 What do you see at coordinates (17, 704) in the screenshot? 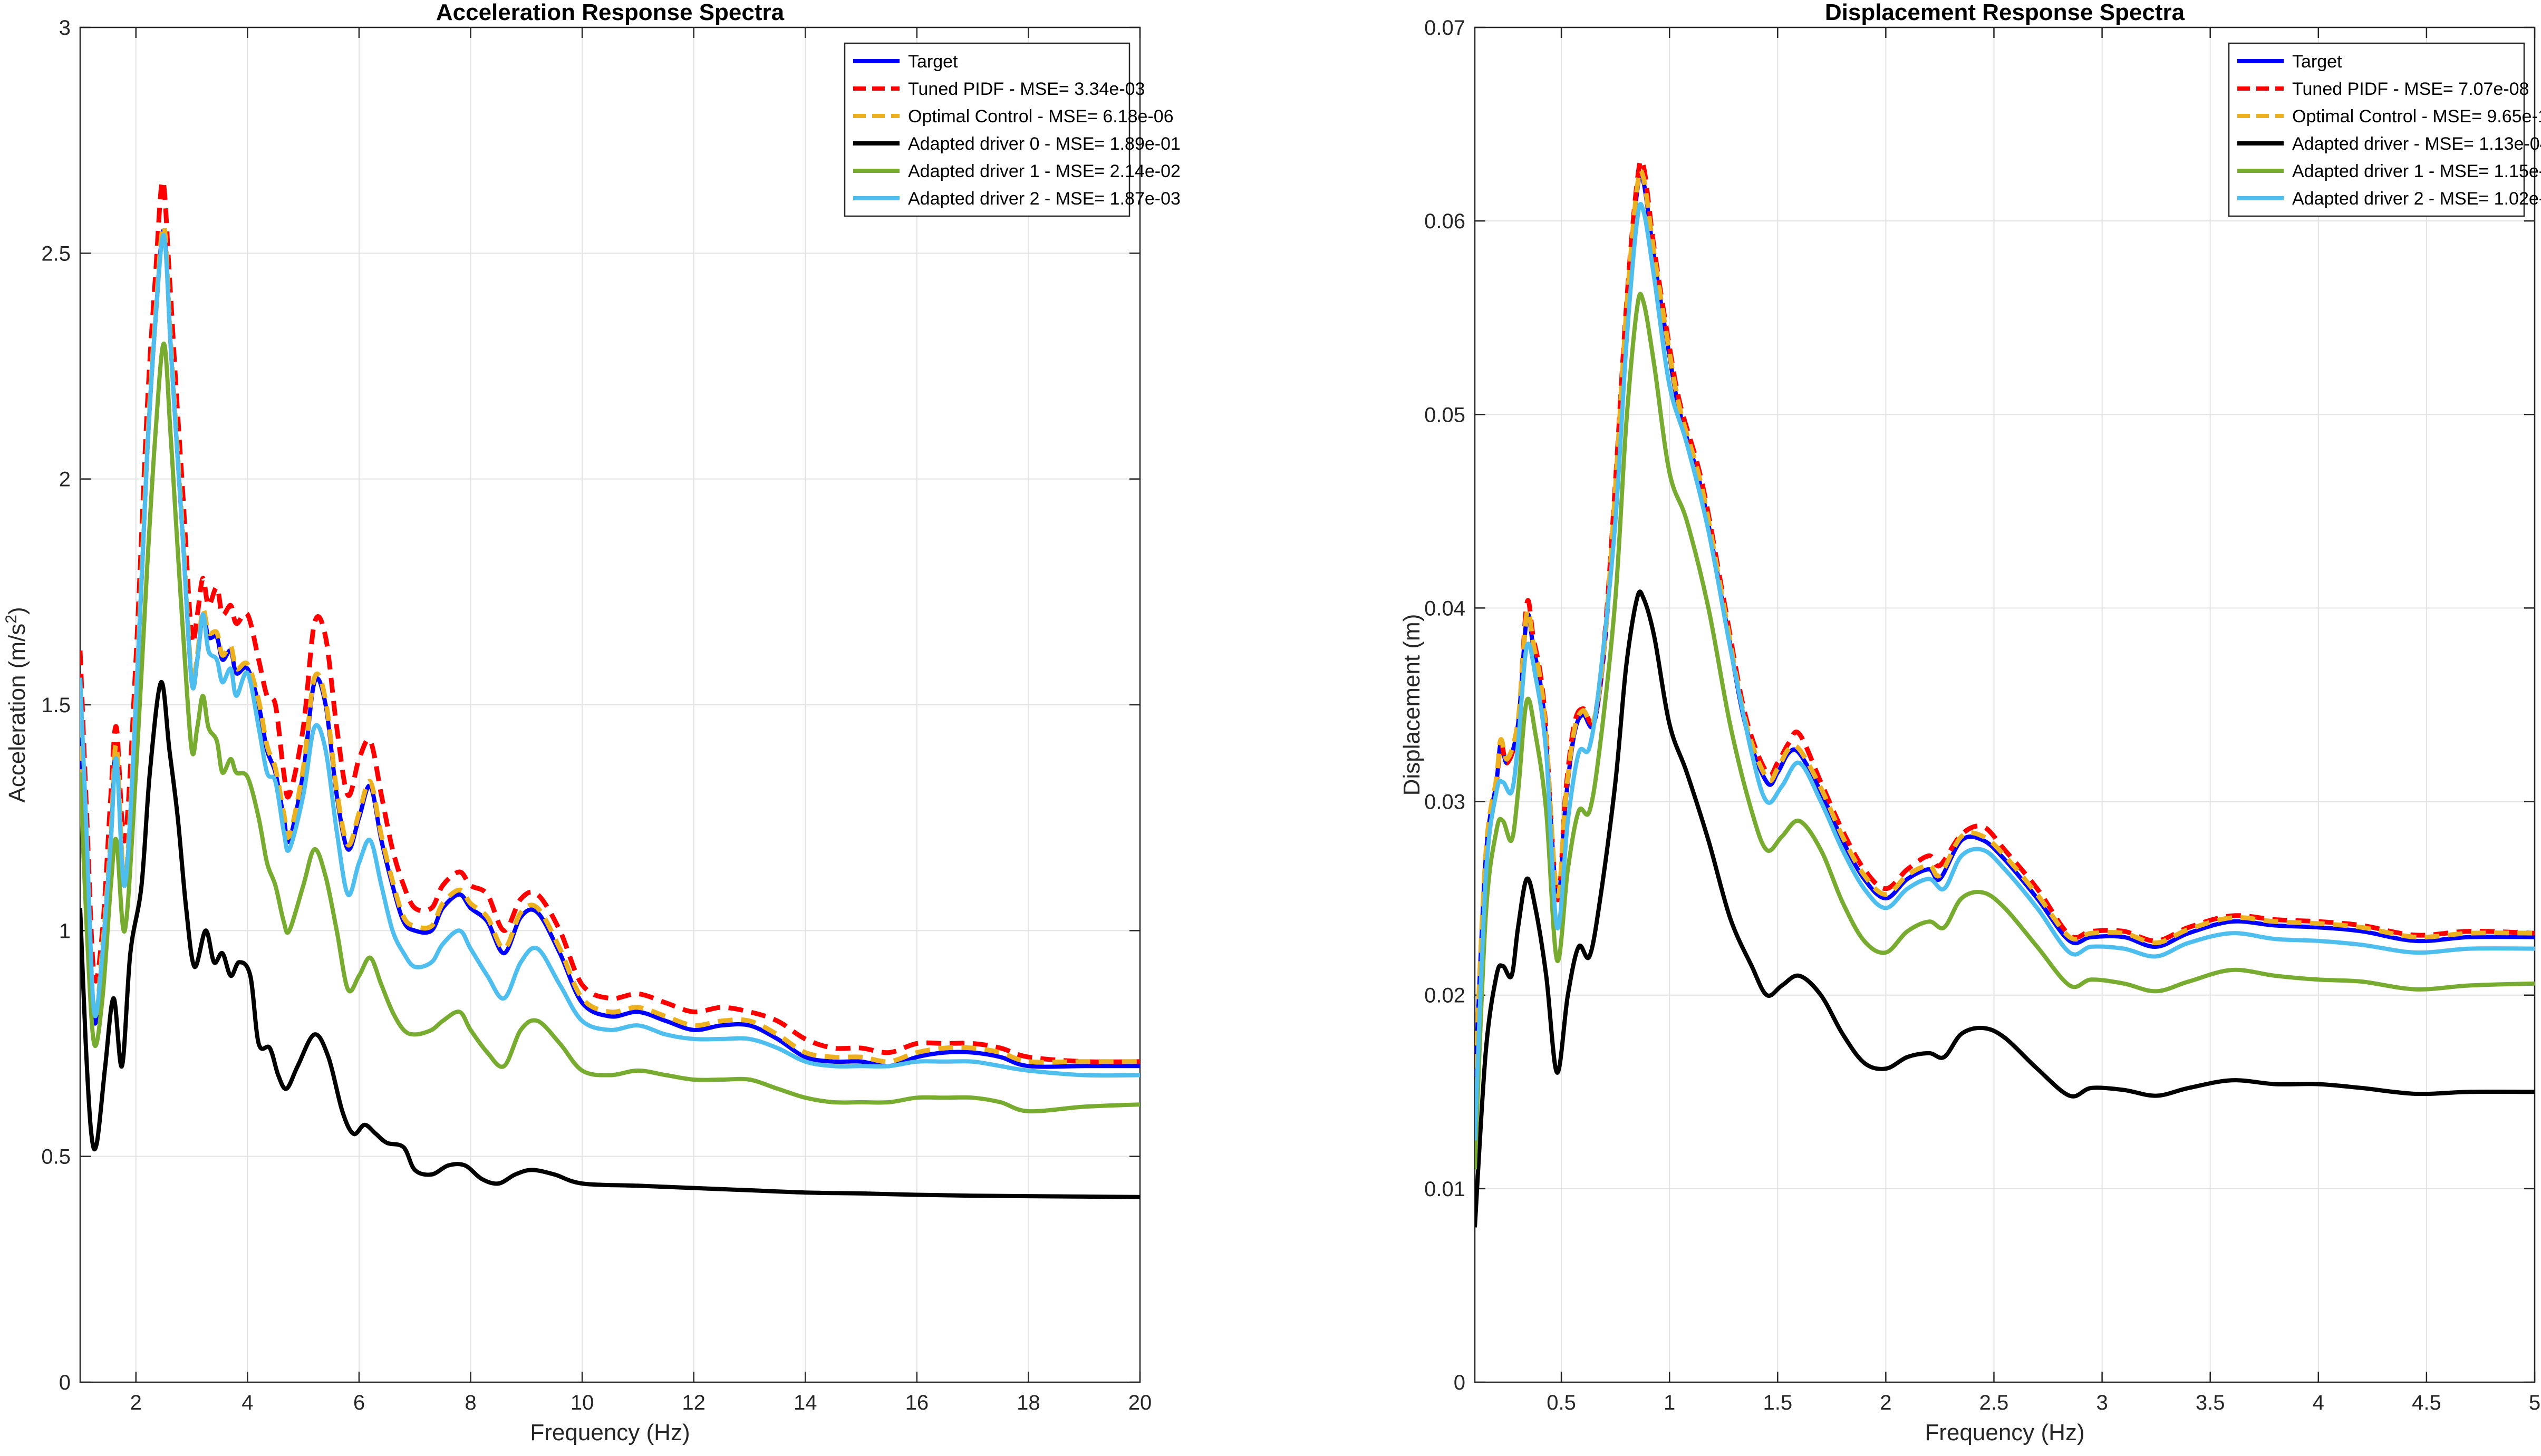
I see `y-axis-label: Acceleration (m/s2)` at bounding box center [17, 704].